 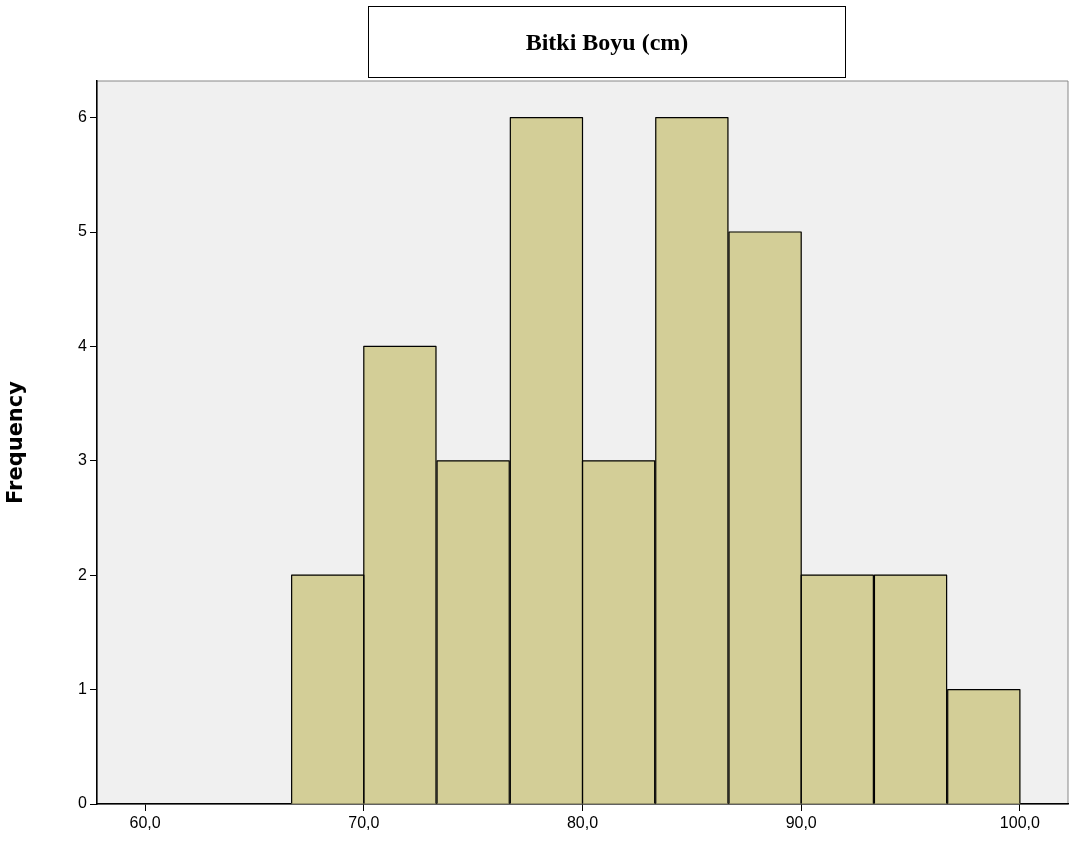 I want to click on x-tick-label: 70,0, so click(x=364, y=823).